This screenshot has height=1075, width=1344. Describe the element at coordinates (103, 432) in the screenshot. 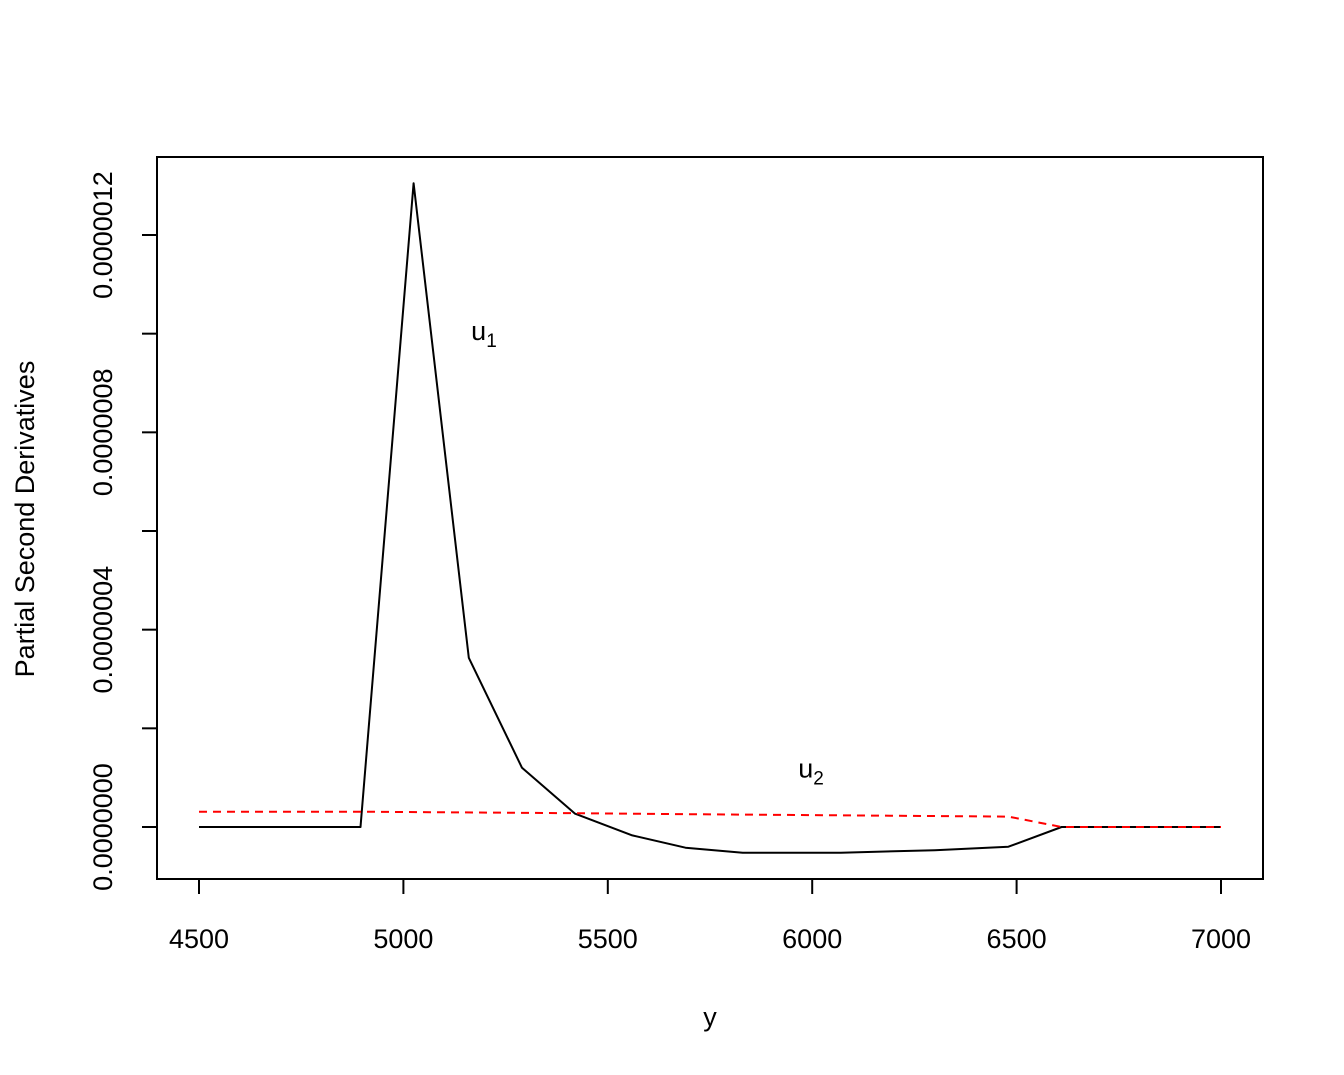

I see `y-tick-label: 0.0000008` at that location.